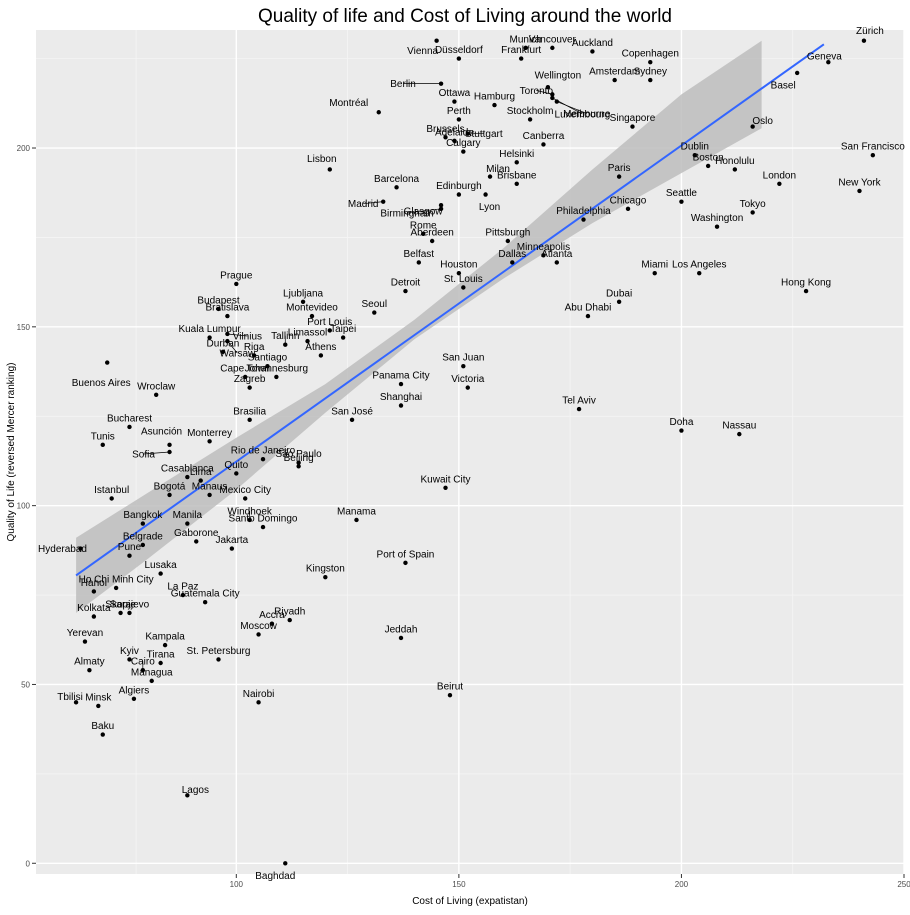 This screenshot has width=910, height=915. I want to click on point-gaborone, so click(196, 541).